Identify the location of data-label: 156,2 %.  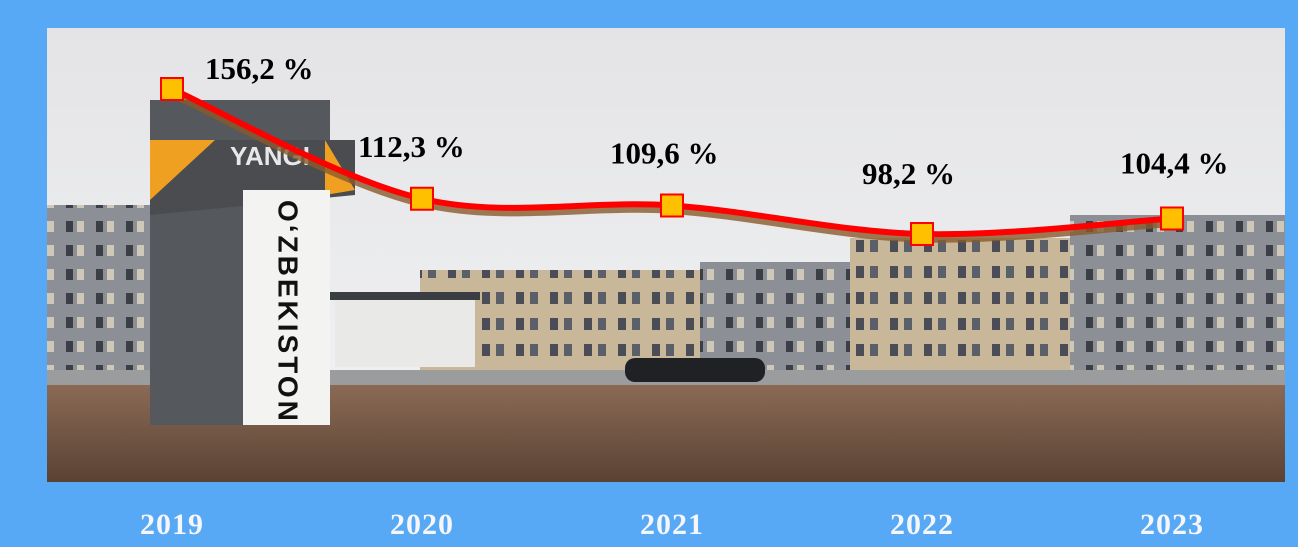
(259, 68).